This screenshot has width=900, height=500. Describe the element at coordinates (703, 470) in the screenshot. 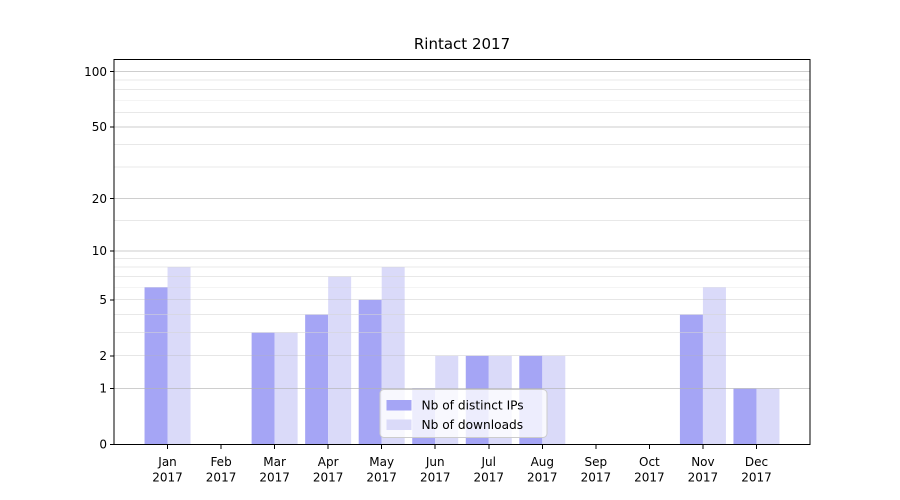

I see `x-tick-label: Nov 2017` at that location.